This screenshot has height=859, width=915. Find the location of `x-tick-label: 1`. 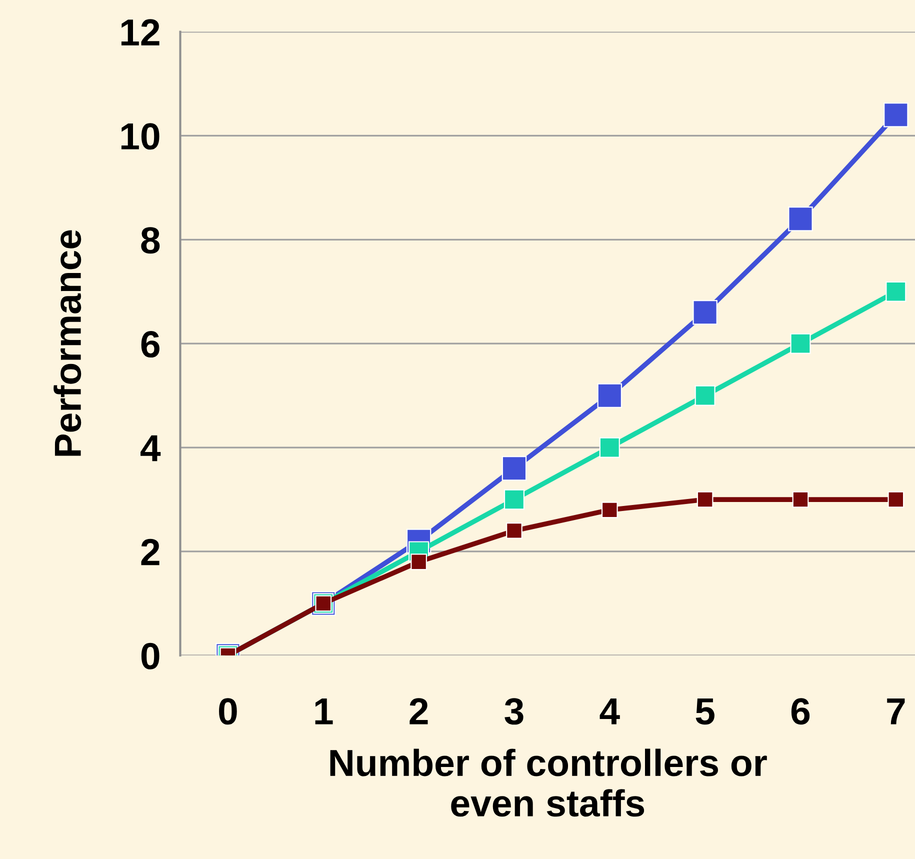

x-tick-label: 1 is located at coordinates (324, 711).